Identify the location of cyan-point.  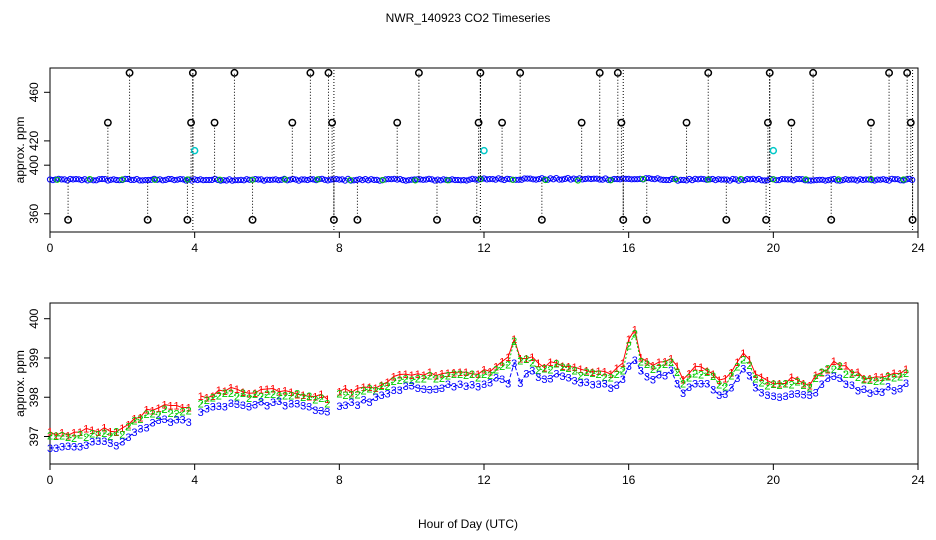
(194, 150).